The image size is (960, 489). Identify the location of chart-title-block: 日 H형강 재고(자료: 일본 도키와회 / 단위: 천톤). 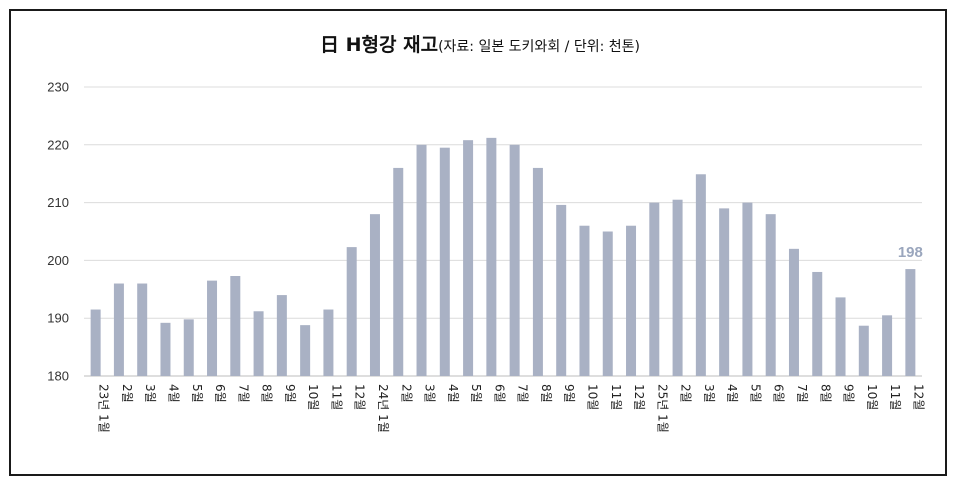
(480, 43).